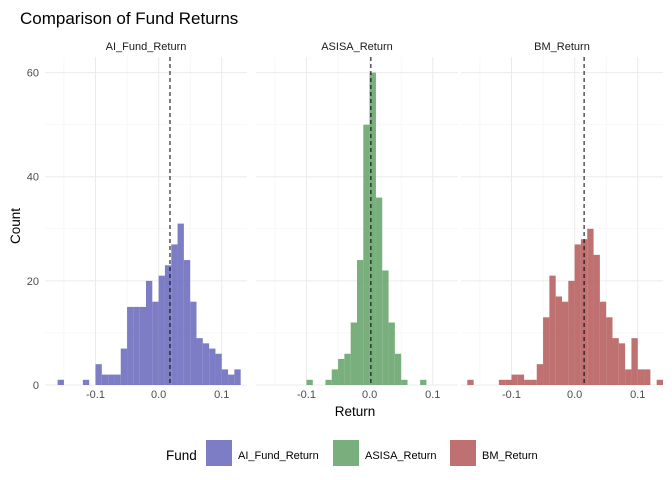  I want to click on y-tick-label: 60, so click(33, 74).